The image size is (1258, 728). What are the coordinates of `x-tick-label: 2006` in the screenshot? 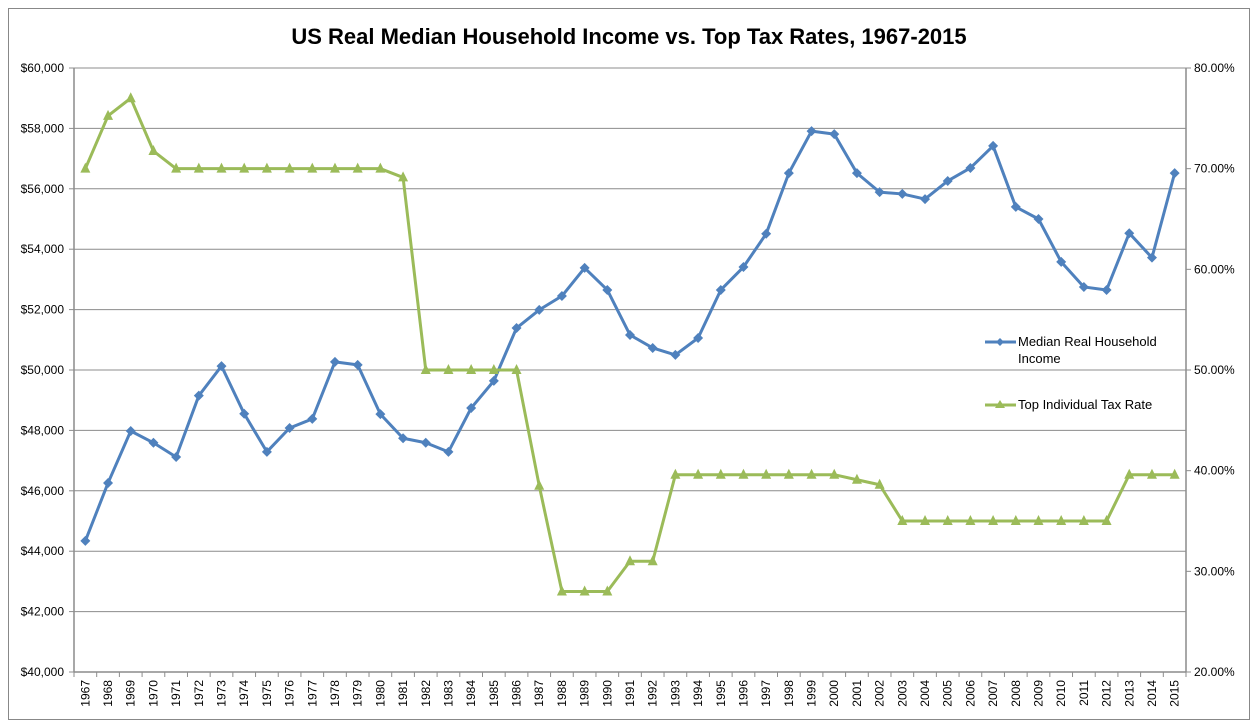 It's located at (970, 693).